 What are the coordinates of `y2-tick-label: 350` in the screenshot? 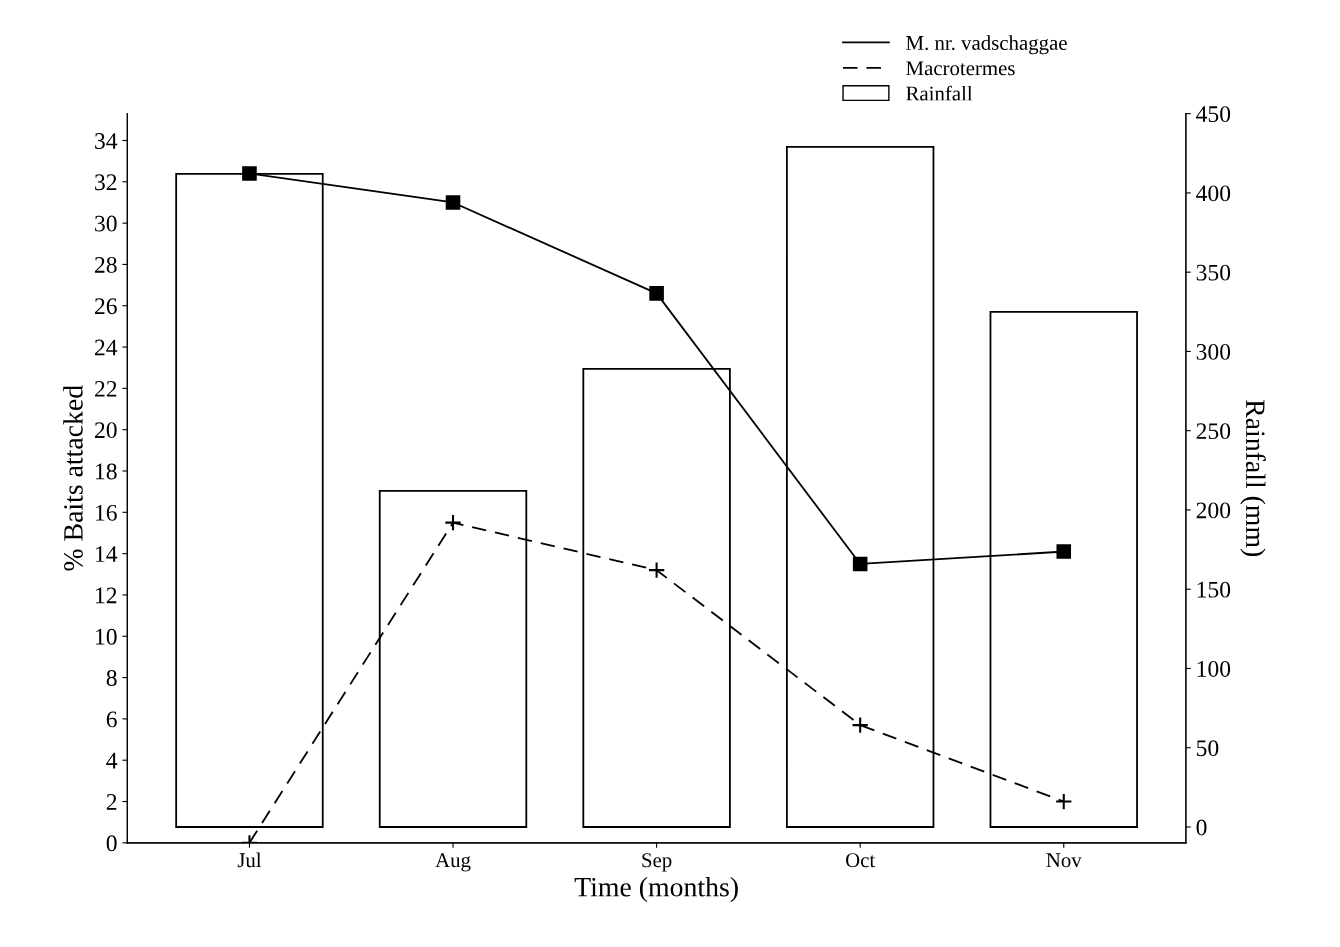 It's located at (1213, 272).